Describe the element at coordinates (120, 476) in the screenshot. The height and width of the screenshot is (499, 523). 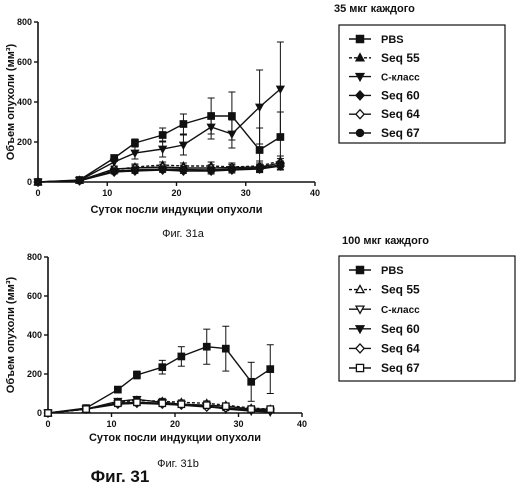
I see `figure-caption: Фиг. 31` at that location.